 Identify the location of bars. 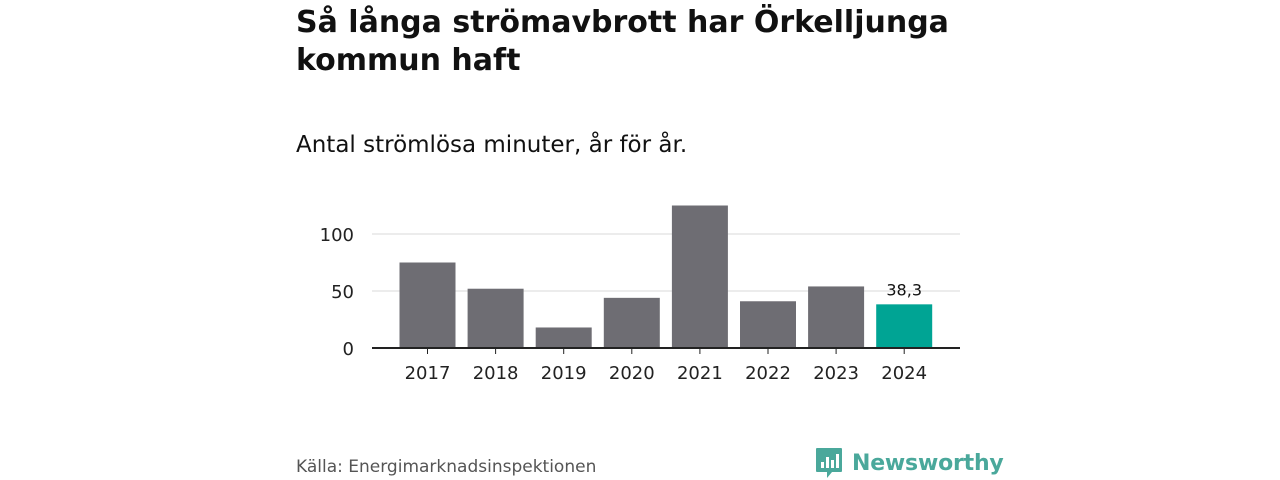
(666, 276).